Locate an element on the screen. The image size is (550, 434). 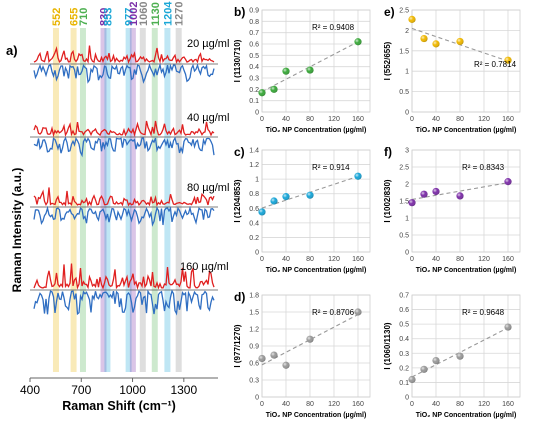
x-tick-label: 1300 is located at coordinates (183, 390).